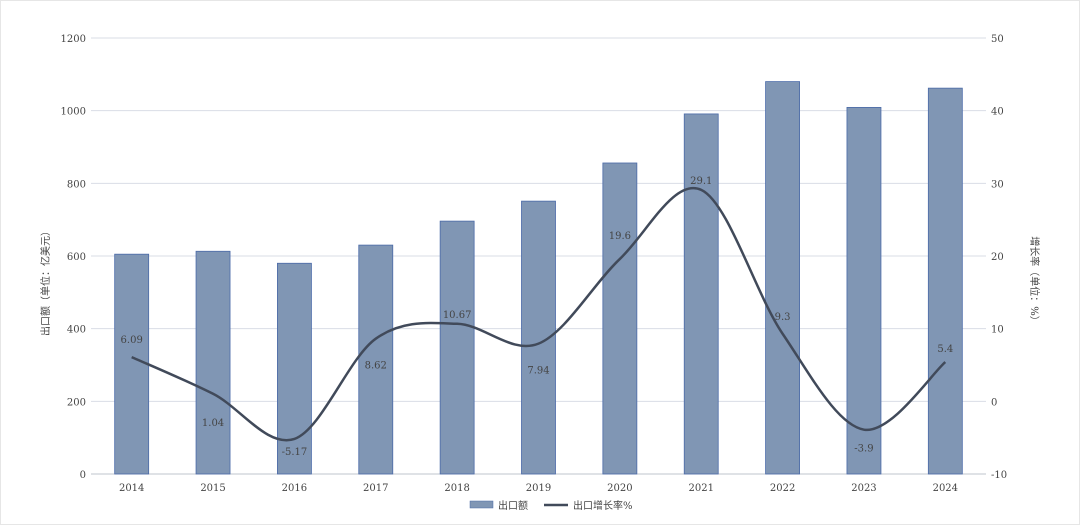 Image resolution: width=1080 pixels, height=525 pixels. Describe the element at coordinates (457, 347) in the screenshot. I see `bar-2018` at that location.